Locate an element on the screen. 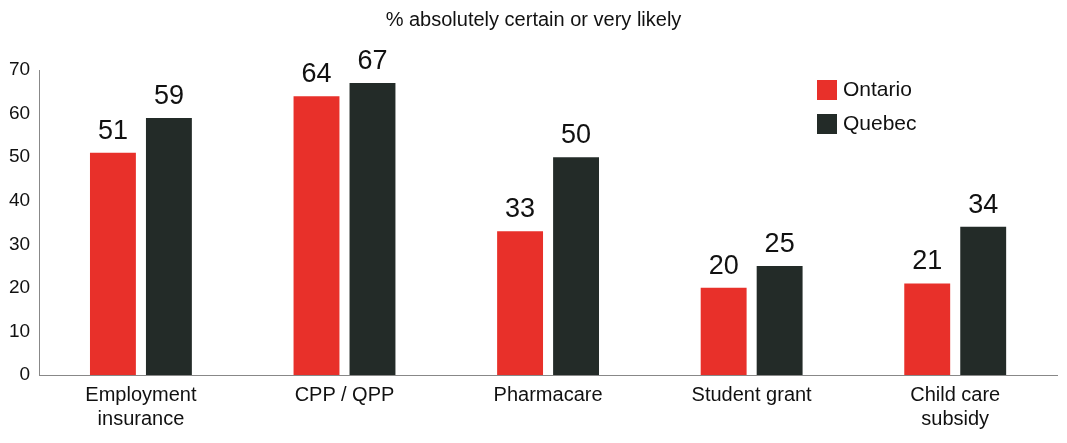  legend-label: Ontario is located at coordinates (877, 88).